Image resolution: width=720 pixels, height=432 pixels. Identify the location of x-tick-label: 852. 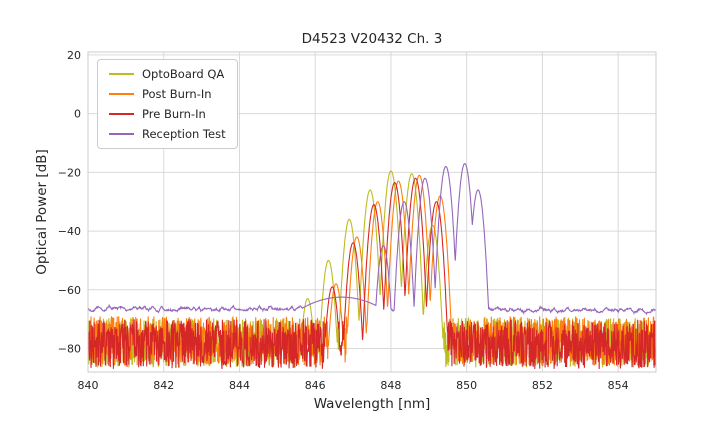
(542, 385).